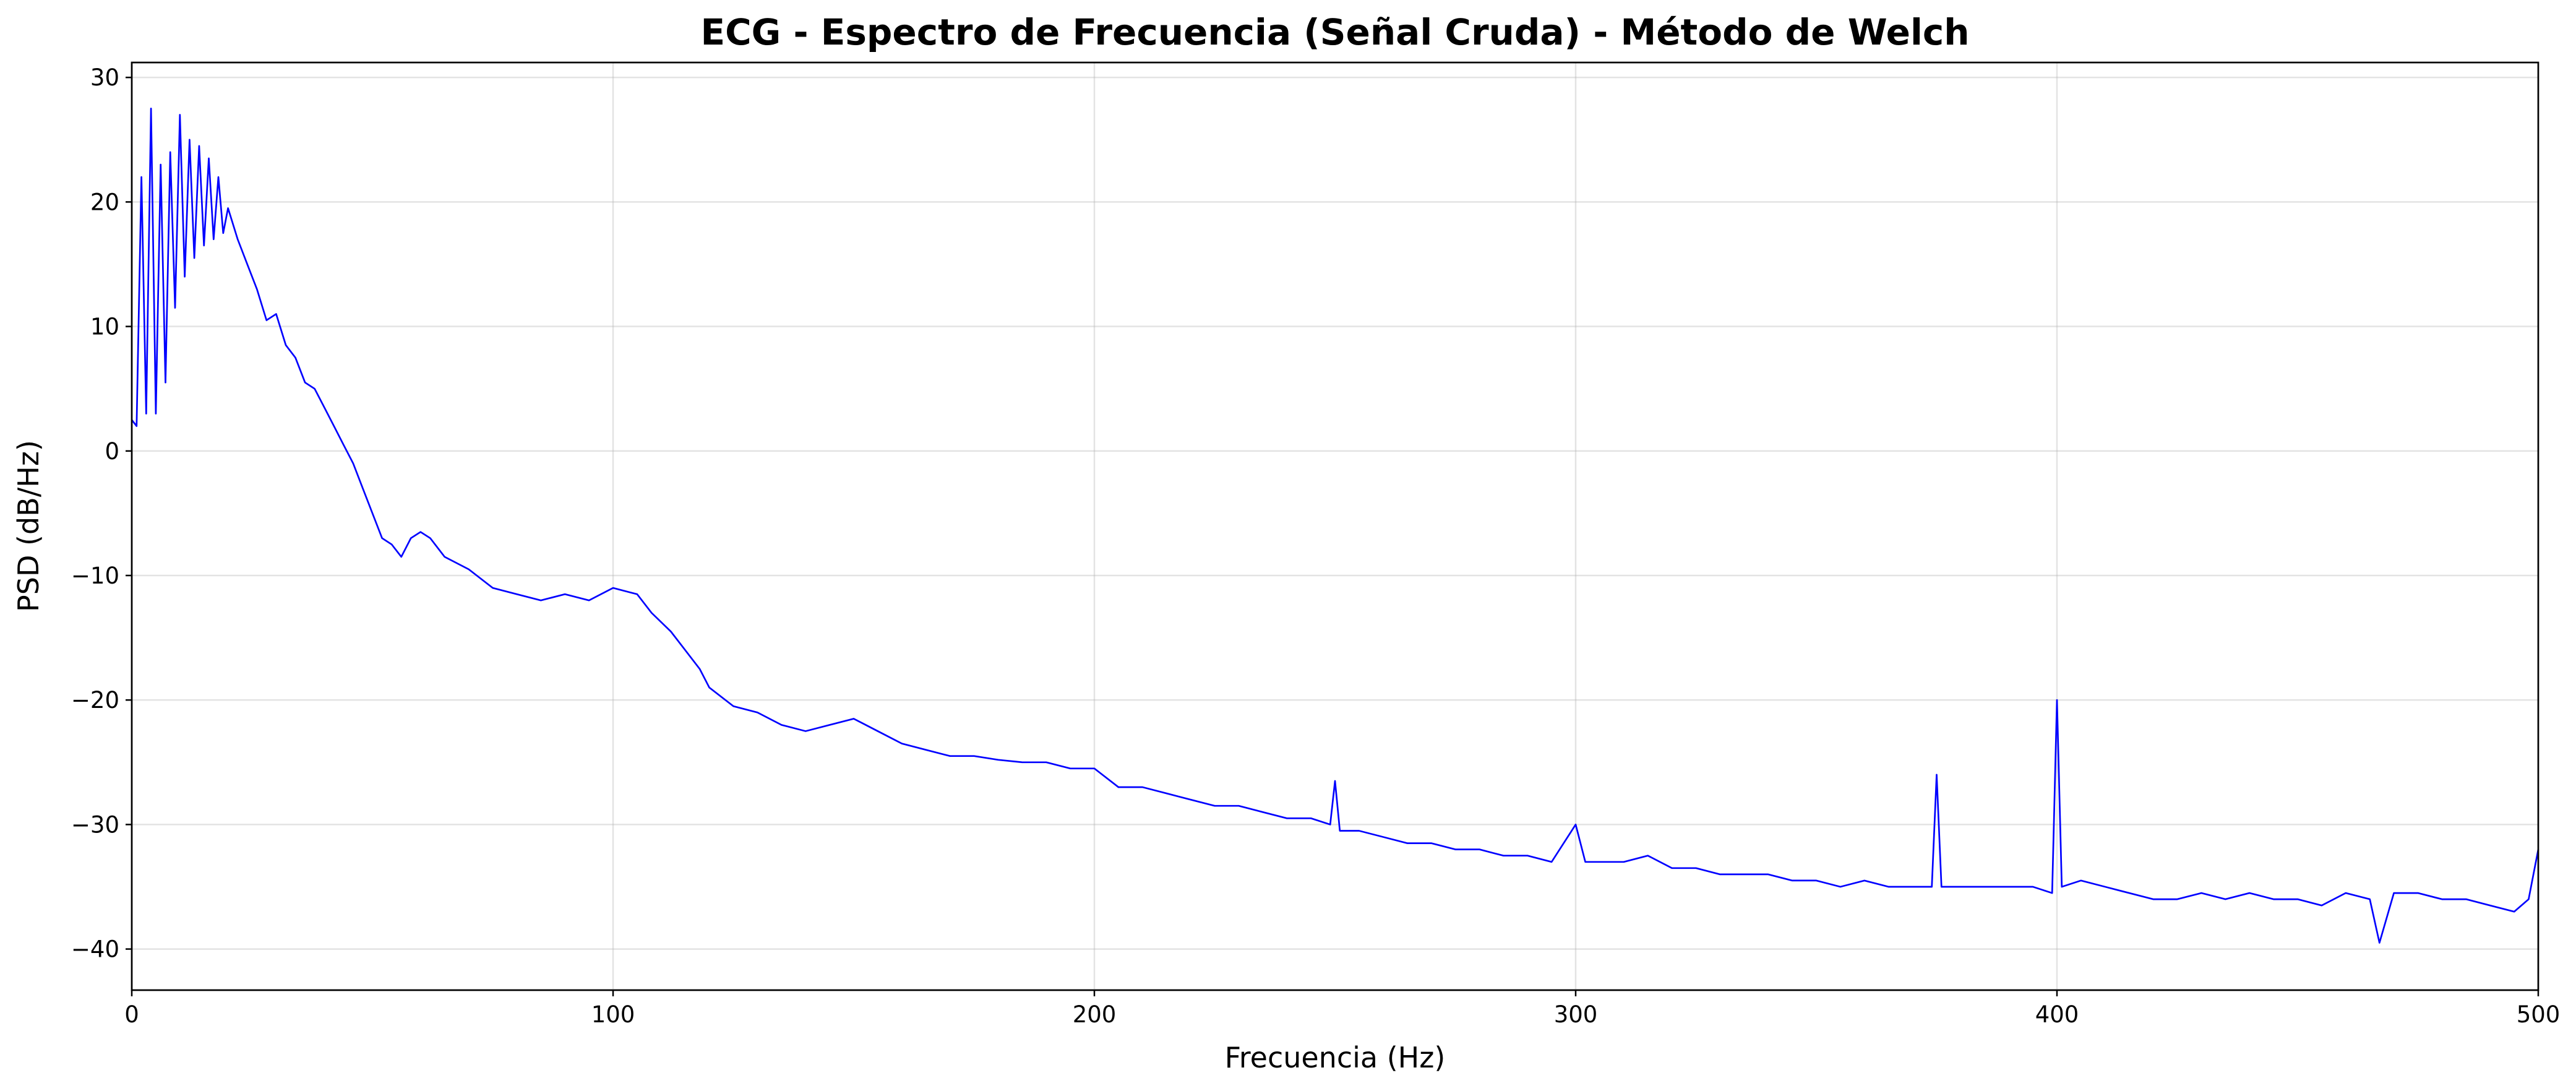 The width and height of the screenshot is (2576, 1091). I want to click on y-tick-label: 20, so click(104, 202).